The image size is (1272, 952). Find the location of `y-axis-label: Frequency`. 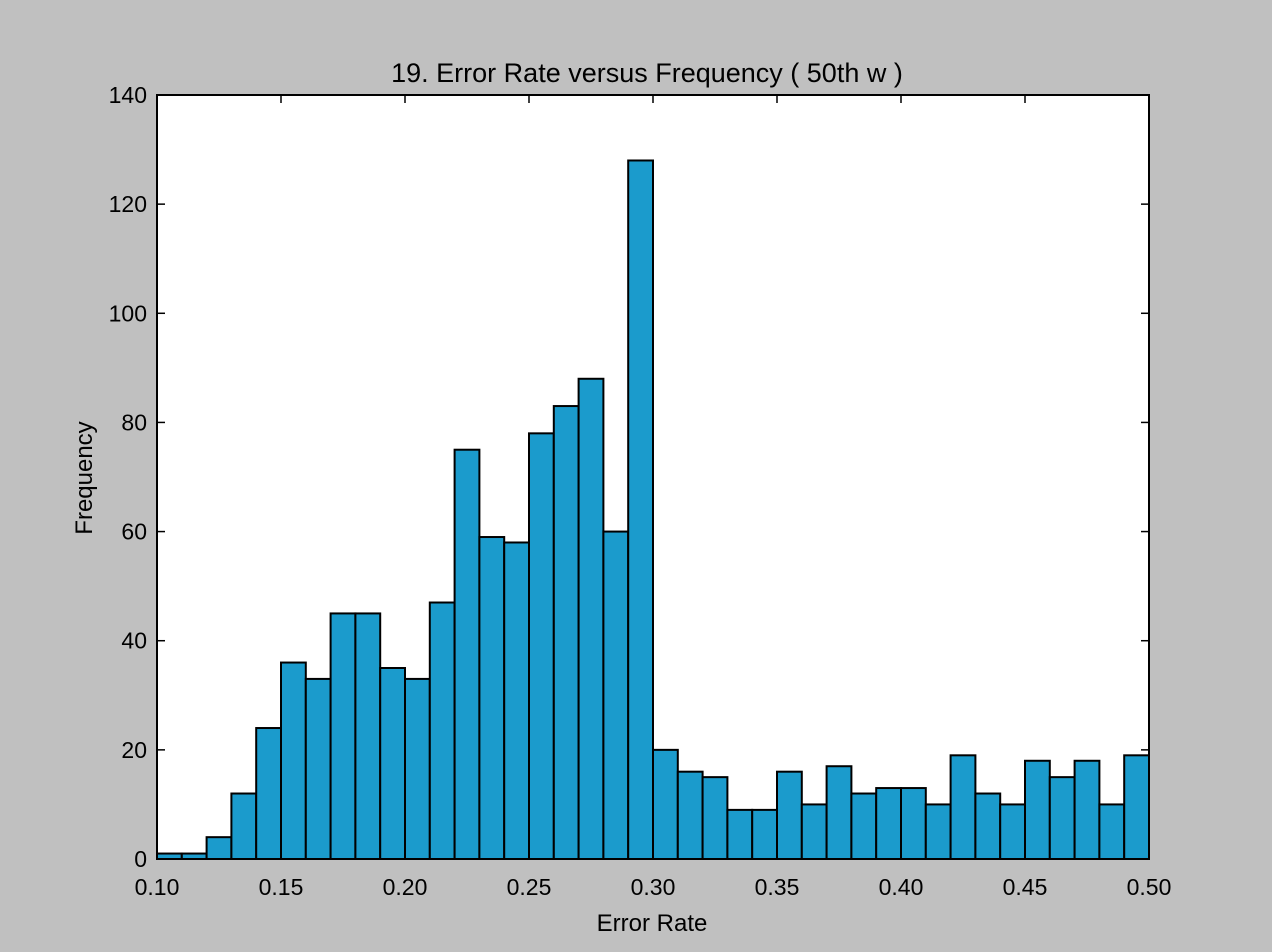

y-axis-label: Frequency is located at coordinates (84, 477).